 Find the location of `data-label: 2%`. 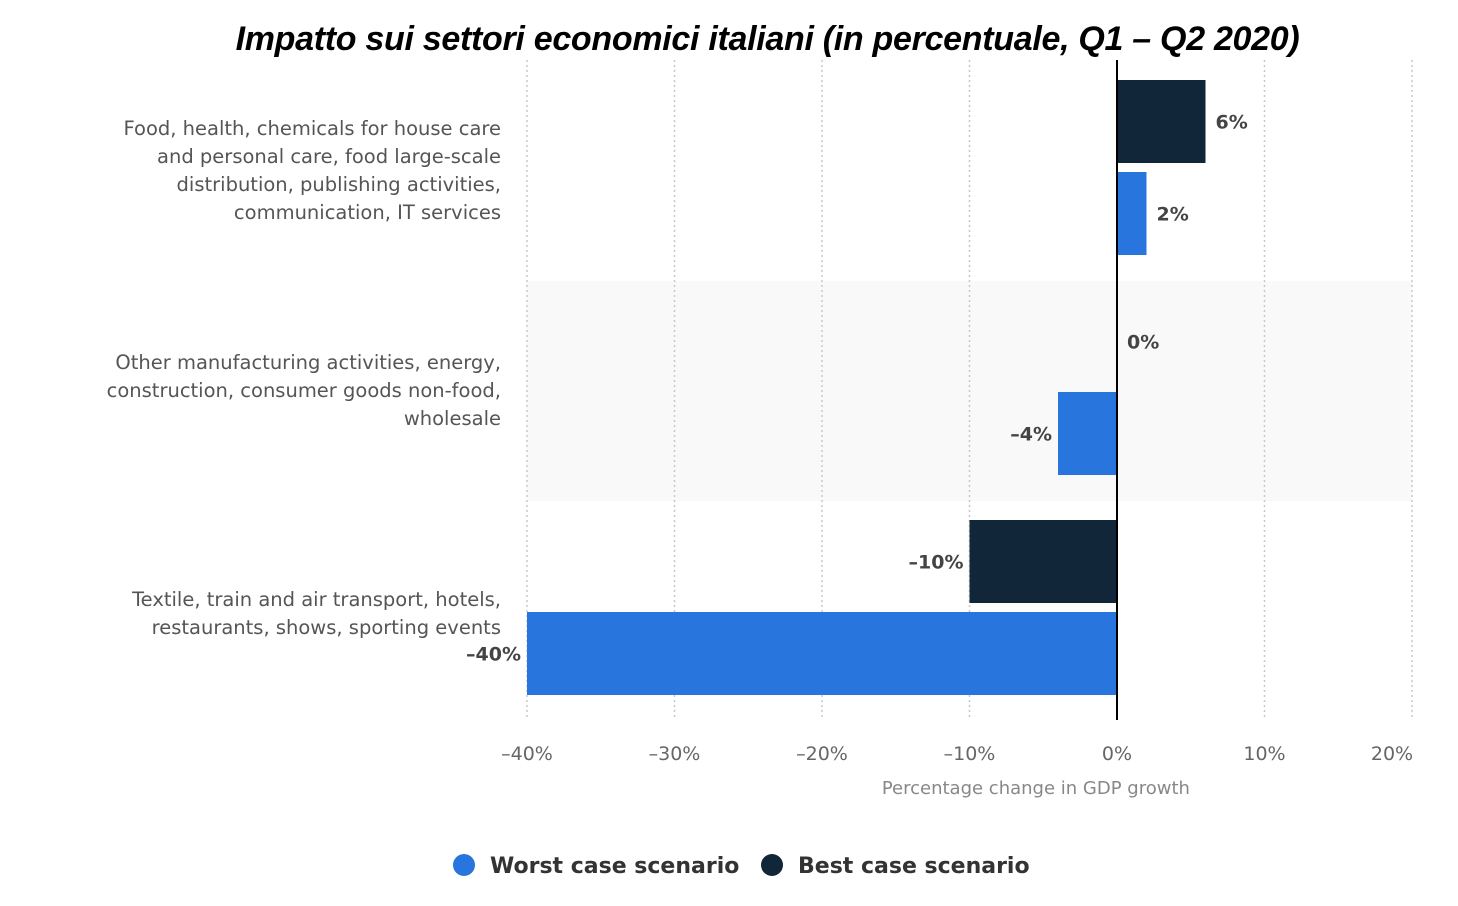

data-label: 2% is located at coordinates (1173, 215).